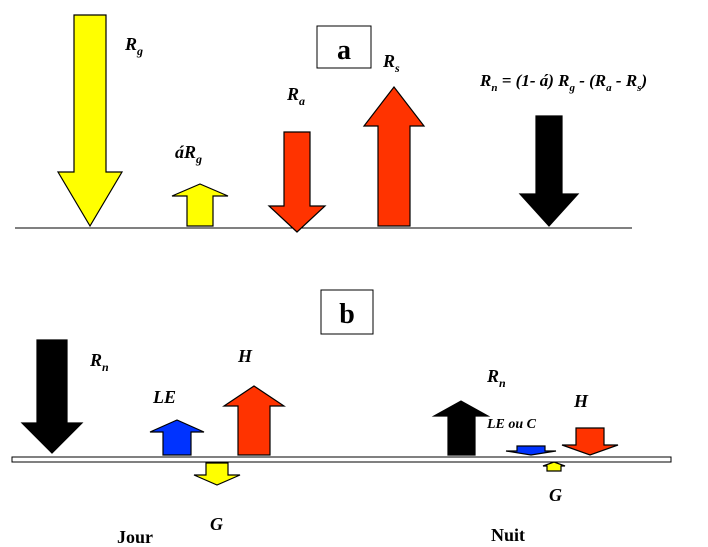 This screenshot has width=708, height=547. What do you see at coordinates (177, 437) in the screenshot?
I see `le-day-arrow` at bounding box center [177, 437].